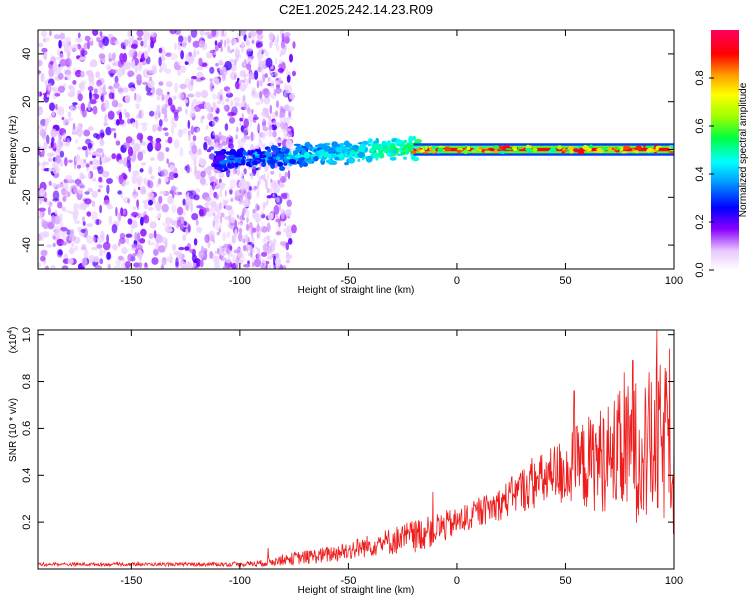 The height and width of the screenshot is (600, 750). Describe the element at coordinates (700, 125) in the screenshot. I see `colorbar-tick-label: 0.6` at that location.